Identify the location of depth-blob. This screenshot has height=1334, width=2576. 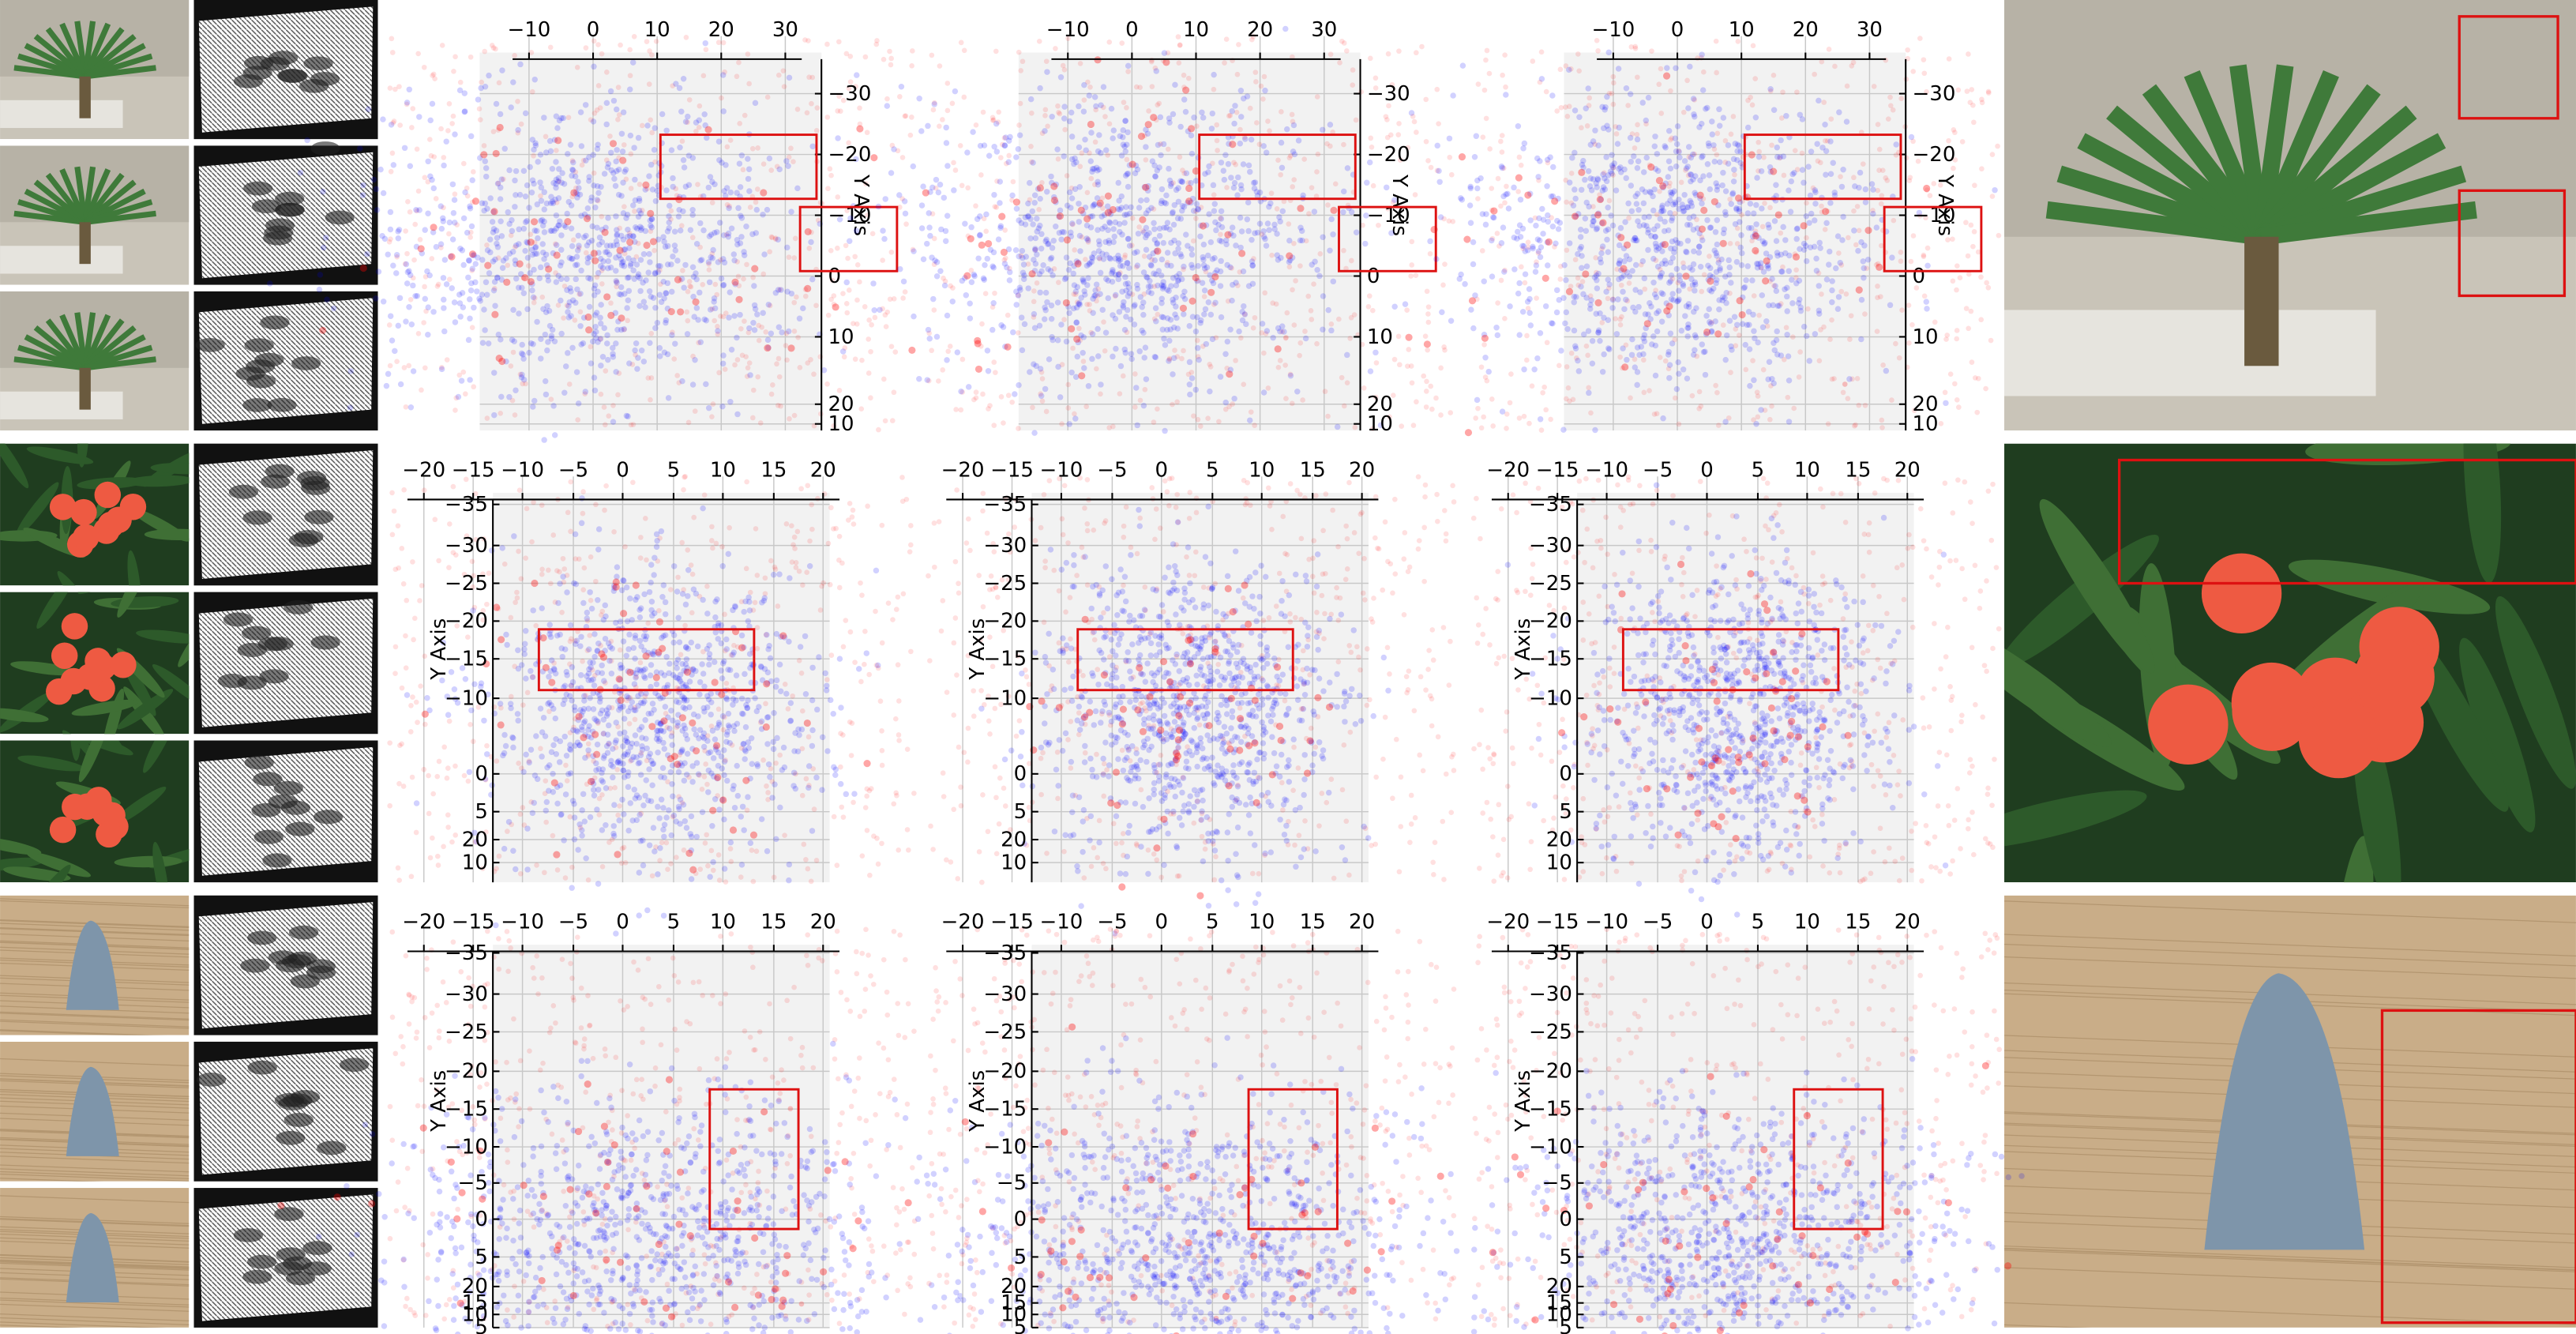
(290, 209).